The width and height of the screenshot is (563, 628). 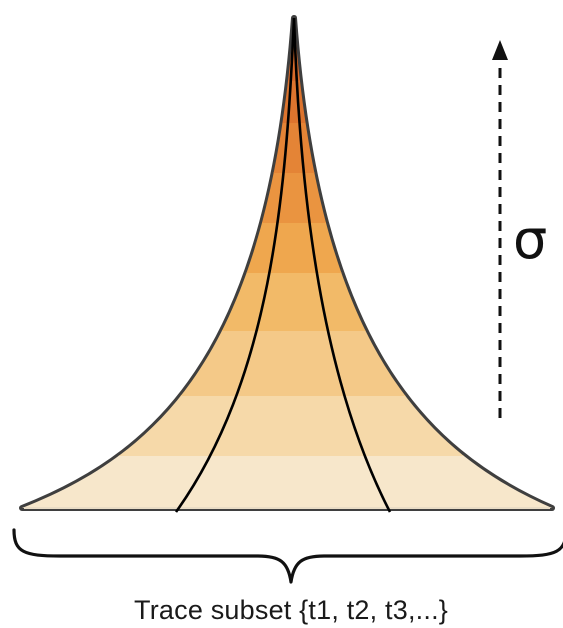 What do you see at coordinates (287, 556) in the screenshot?
I see `subset-brace-icon` at bounding box center [287, 556].